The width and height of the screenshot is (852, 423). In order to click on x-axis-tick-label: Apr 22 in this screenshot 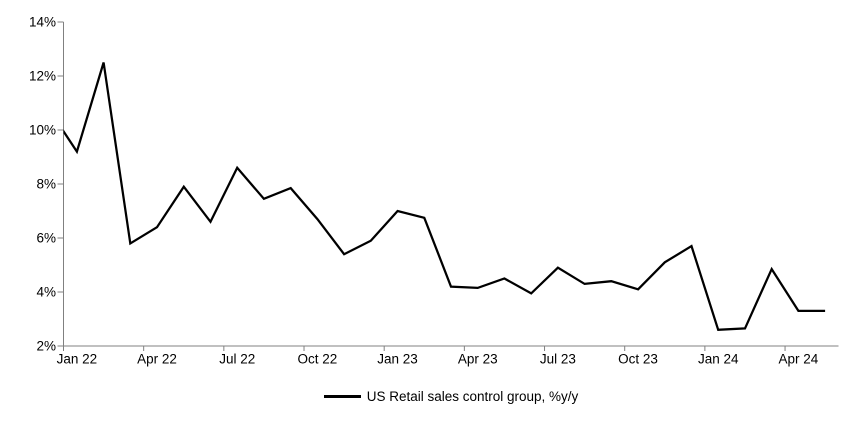, I will do `click(157, 359)`.